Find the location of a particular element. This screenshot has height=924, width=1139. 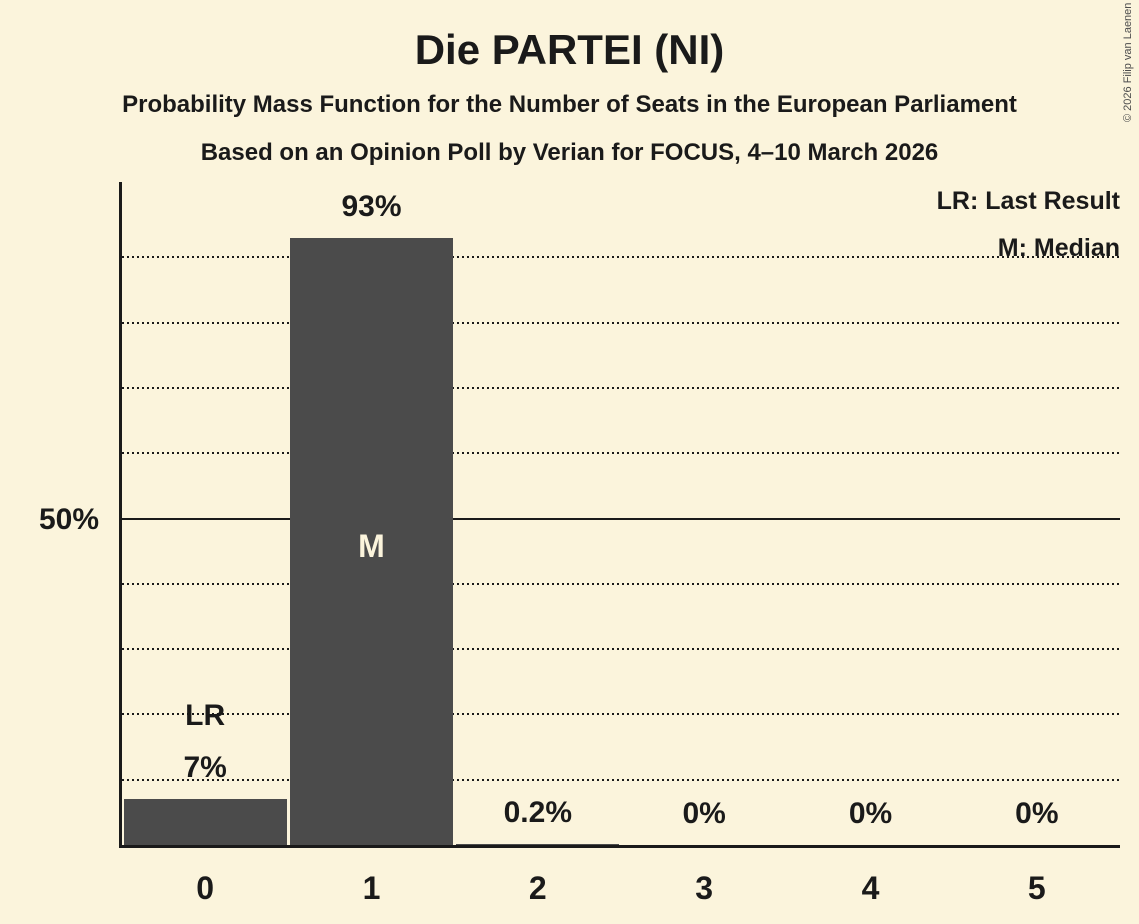

chart-title: Die PARTEI (NI) is located at coordinates (569, 49).